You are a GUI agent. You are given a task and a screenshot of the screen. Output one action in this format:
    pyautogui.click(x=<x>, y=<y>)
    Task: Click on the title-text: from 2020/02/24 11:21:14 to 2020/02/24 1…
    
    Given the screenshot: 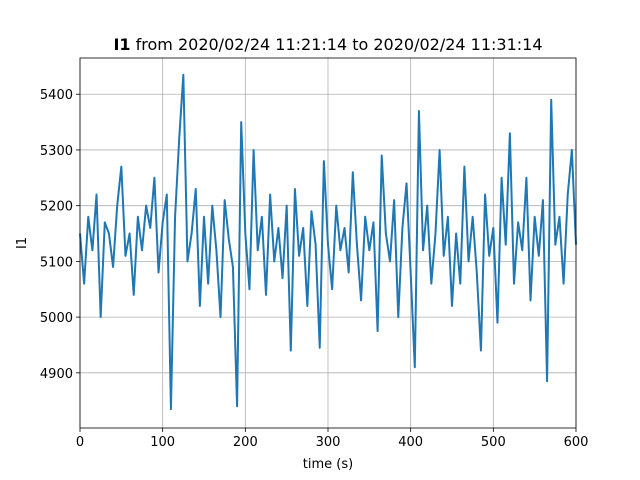 What is the action you would take?
    pyautogui.click(x=339, y=44)
    